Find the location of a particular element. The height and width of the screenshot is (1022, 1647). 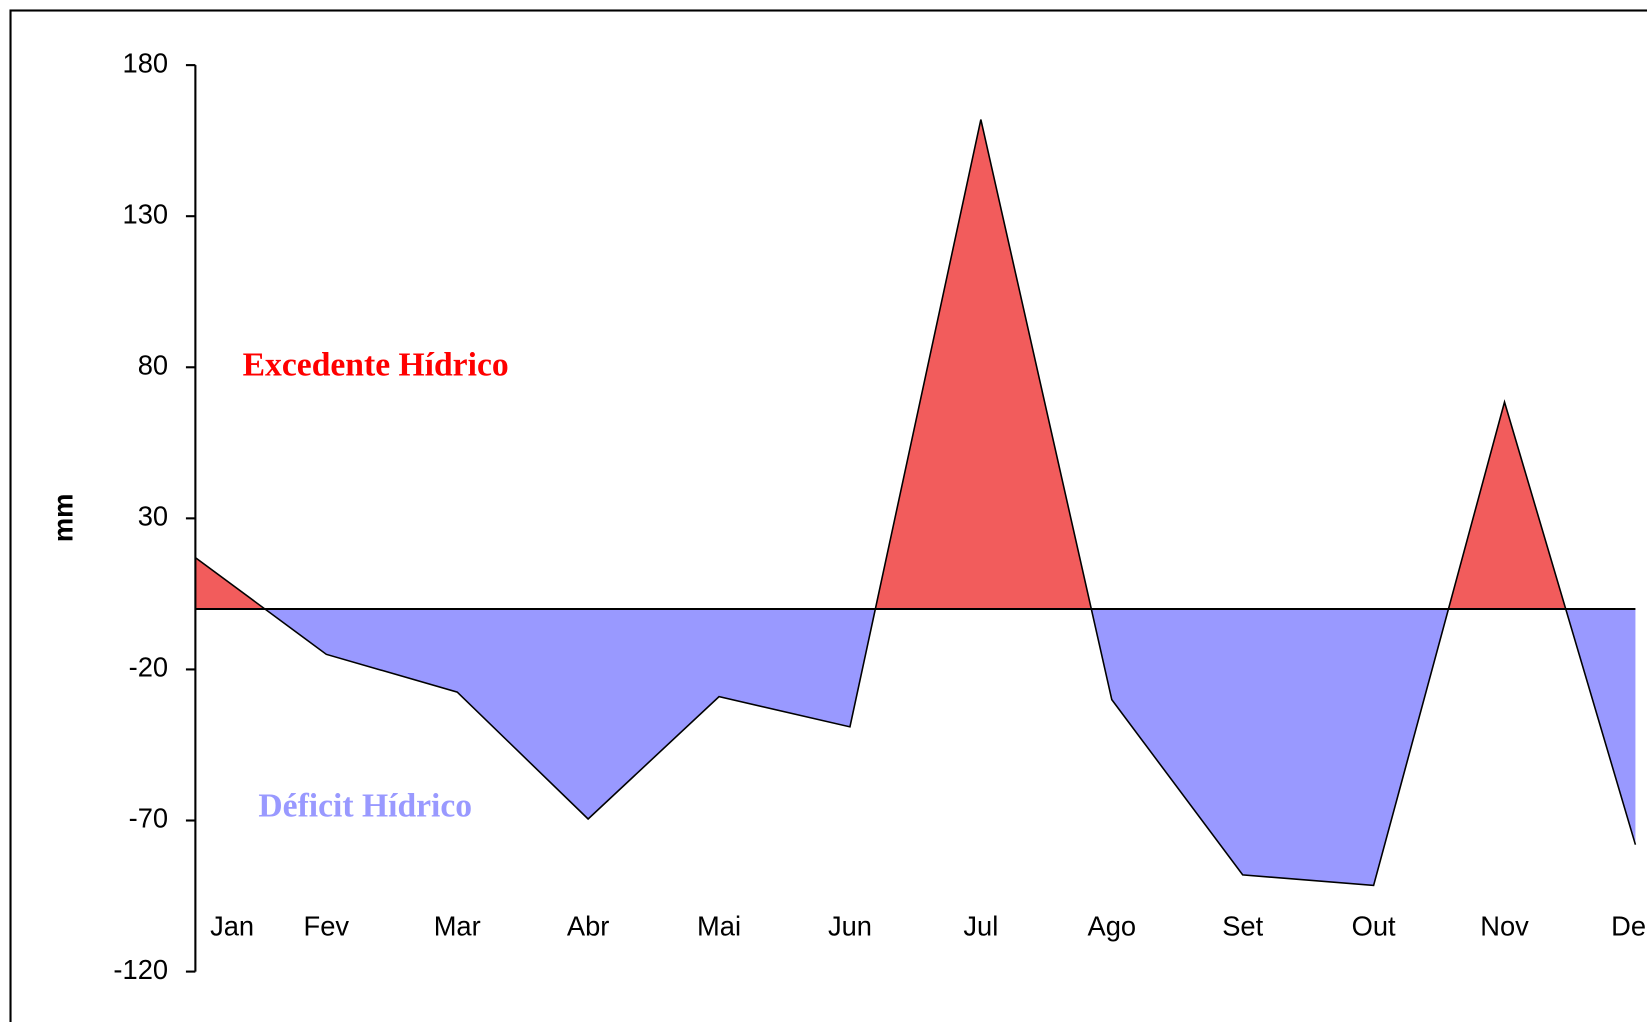

y-tick-label: -120 is located at coordinates (140, 969).